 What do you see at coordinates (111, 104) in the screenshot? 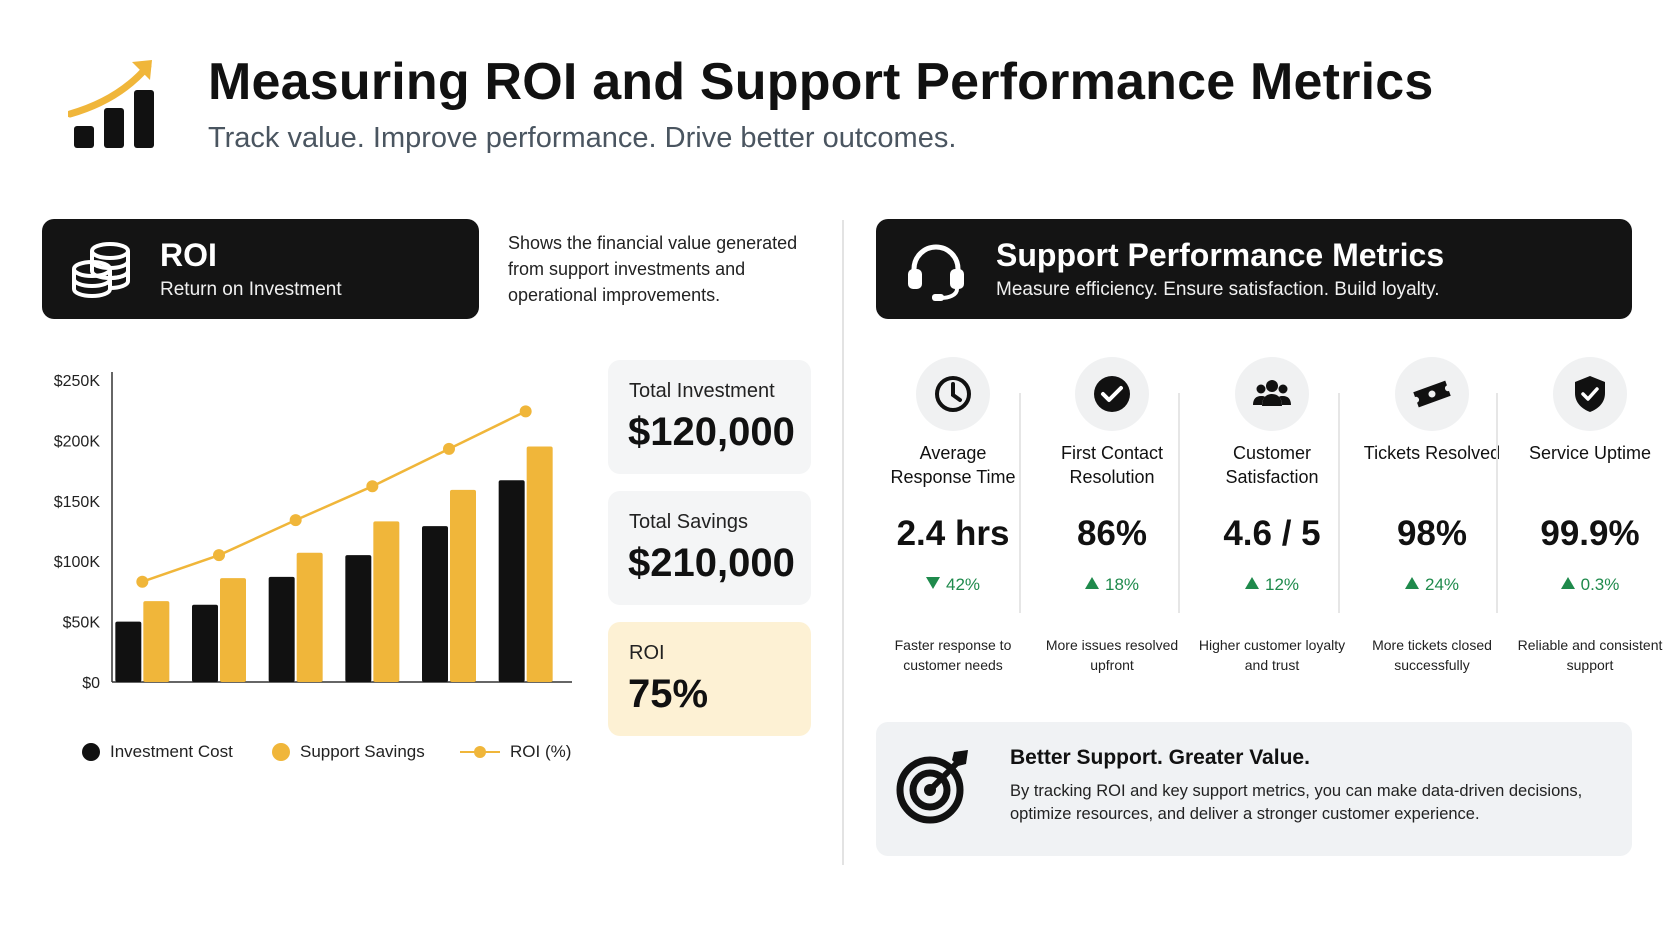
I see `growth-chart-icon` at bounding box center [111, 104].